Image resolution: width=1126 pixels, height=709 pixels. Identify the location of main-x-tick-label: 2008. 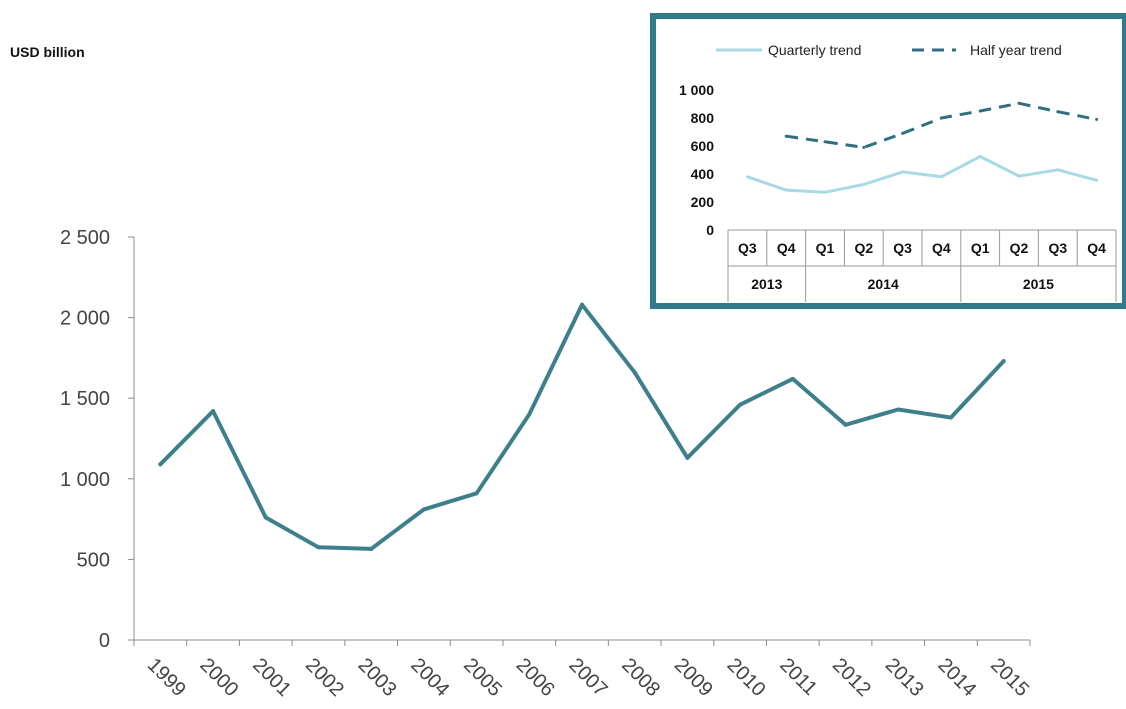
(640, 677).